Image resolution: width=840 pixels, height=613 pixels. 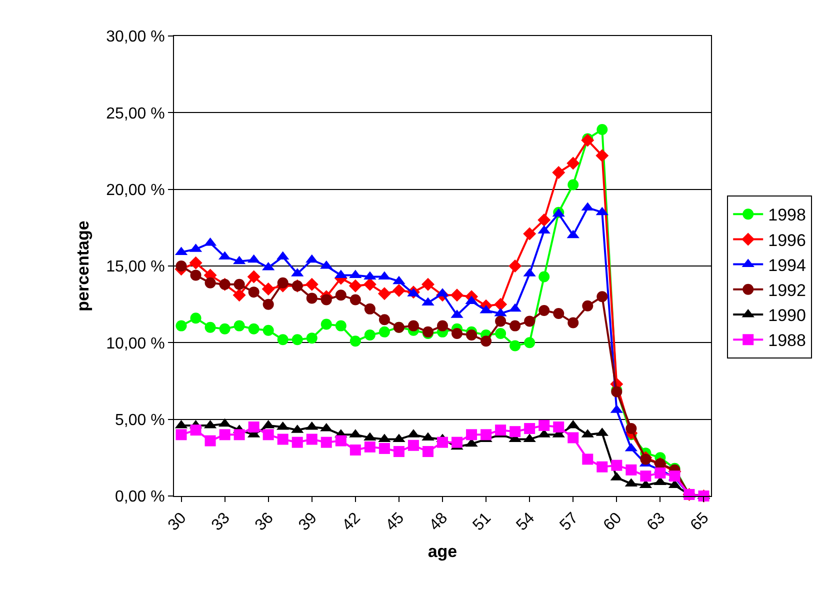 I want to click on legend-label: 1988, so click(x=787, y=340).